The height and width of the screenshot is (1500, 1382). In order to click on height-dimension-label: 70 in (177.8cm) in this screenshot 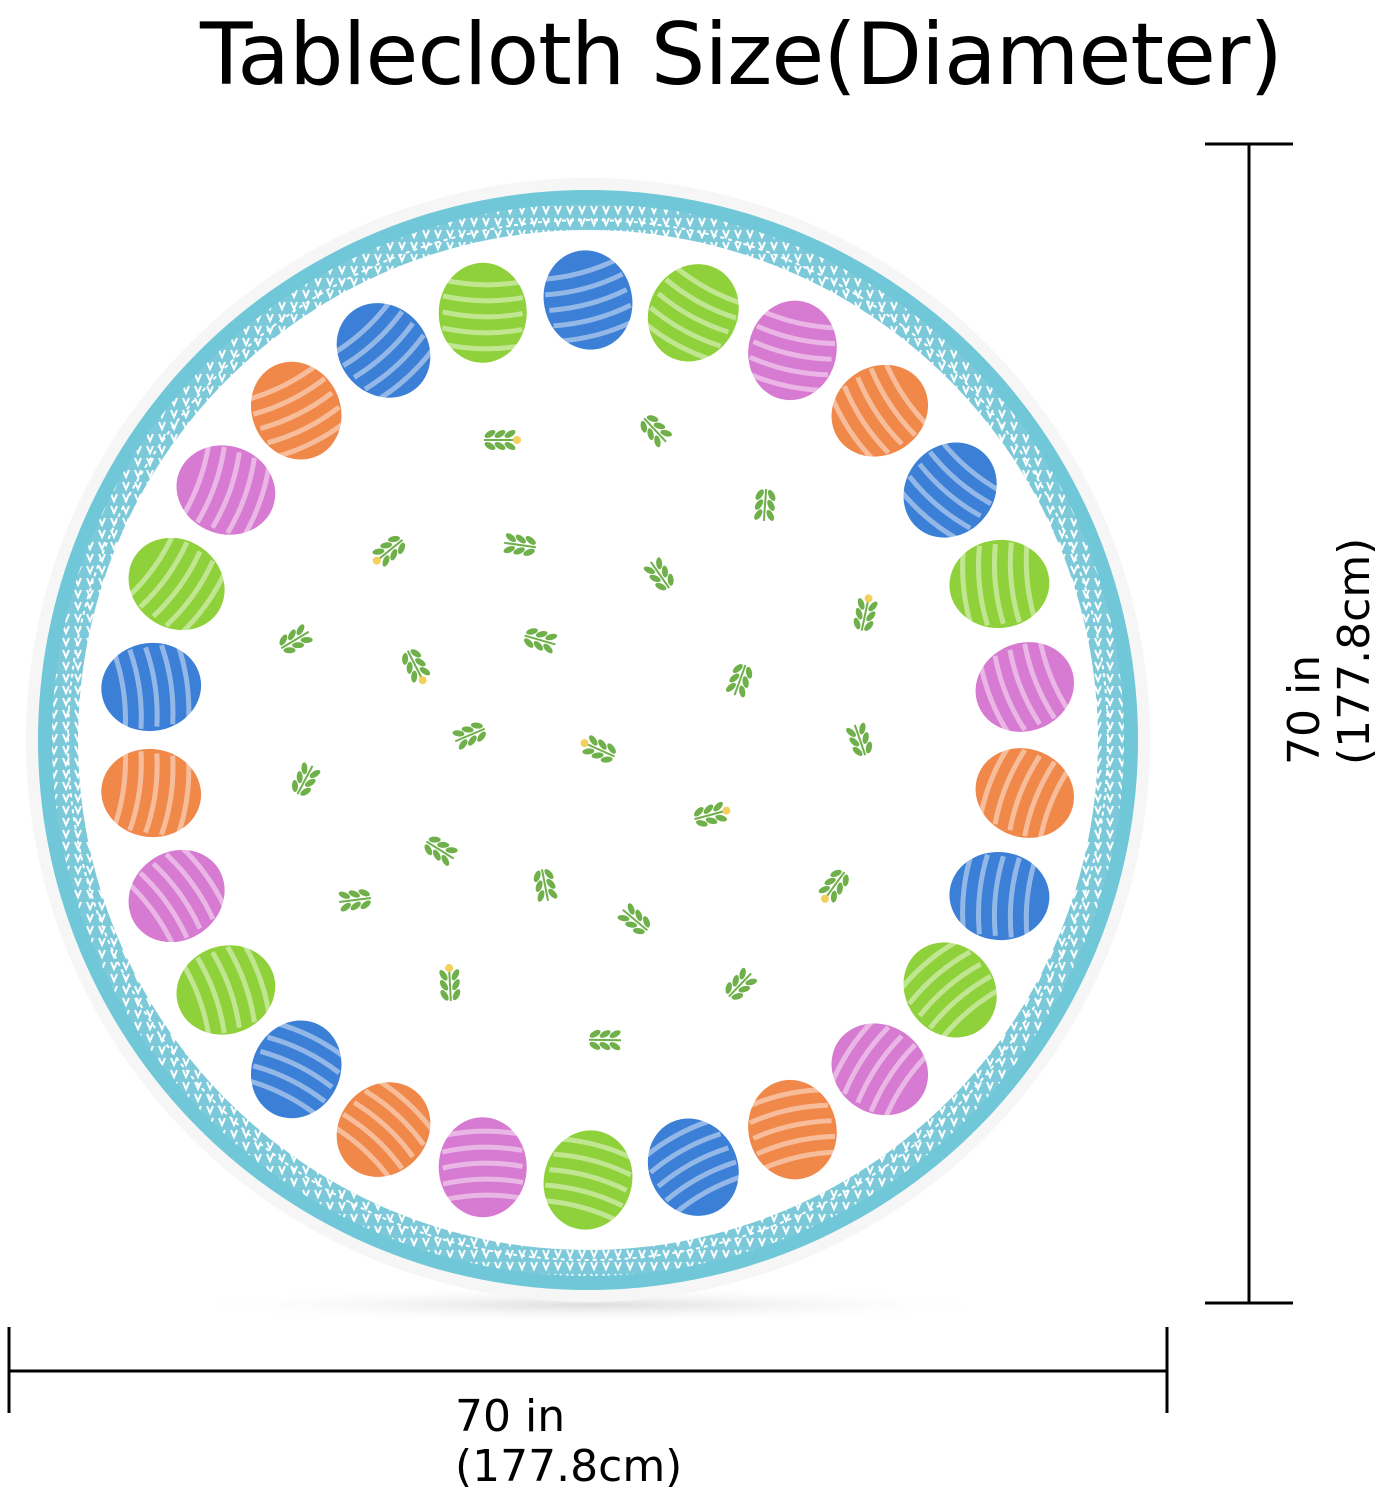, I will do `click(1329, 635)`.